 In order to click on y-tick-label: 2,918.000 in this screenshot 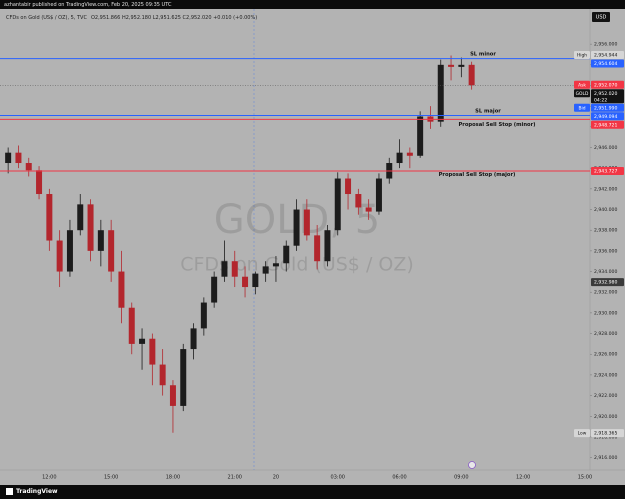, I will do `click(605, 437)`.